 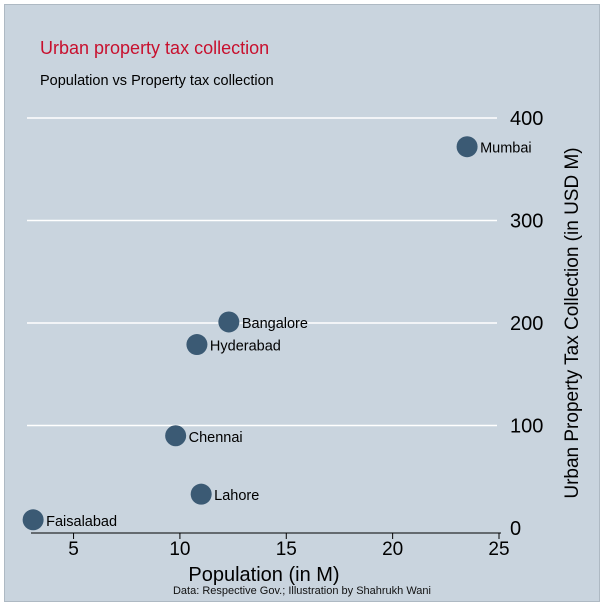 I want to click on y-tick-label: 300, so click(x=526, y=222).